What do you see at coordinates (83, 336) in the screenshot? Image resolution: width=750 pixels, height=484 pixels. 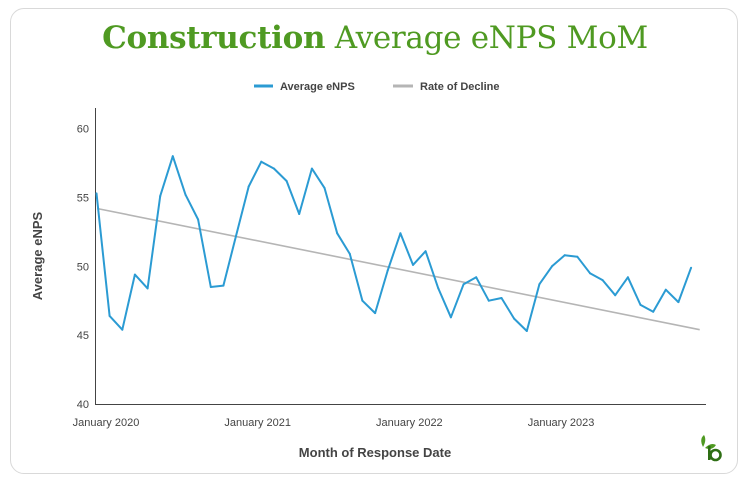 I see `y-tick-label: 45` at bounding box center [83, 336].